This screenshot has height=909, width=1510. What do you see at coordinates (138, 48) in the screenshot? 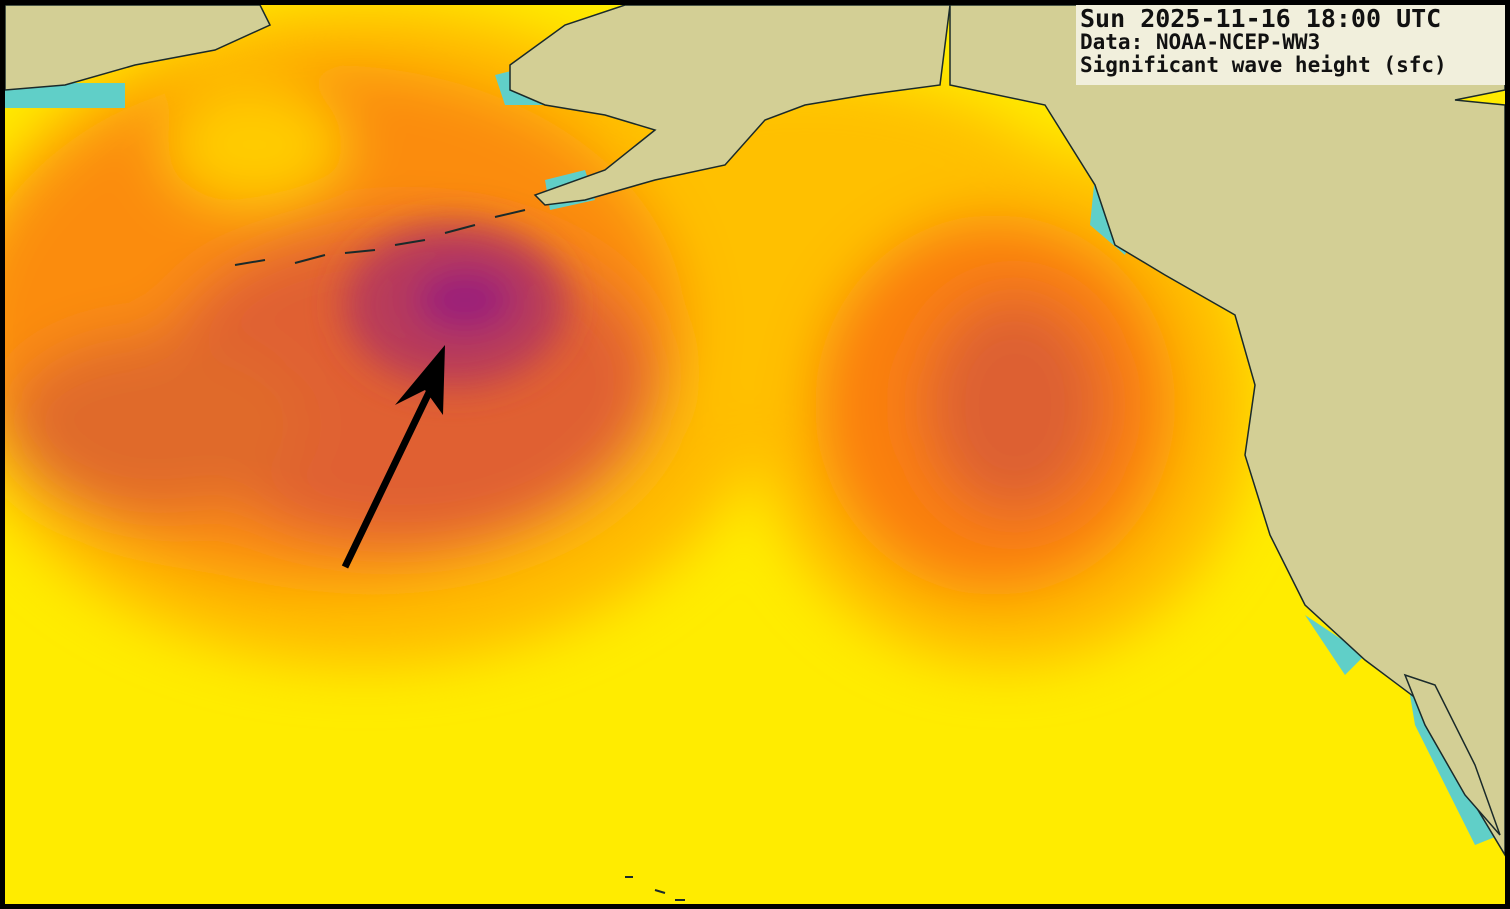
I see `land-siberia` at bounding box center [138, 48].